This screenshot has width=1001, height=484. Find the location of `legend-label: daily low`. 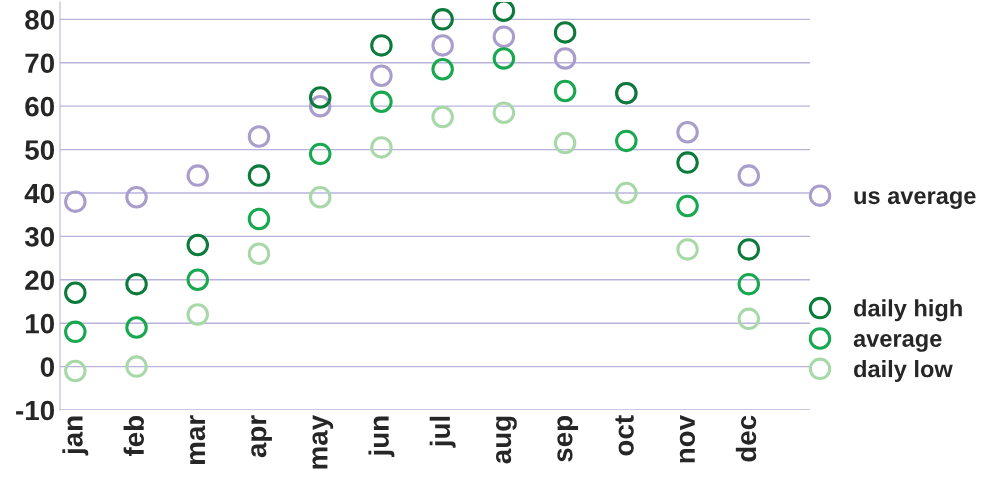

legend-label: daily low is located at coordinates (903, 371).